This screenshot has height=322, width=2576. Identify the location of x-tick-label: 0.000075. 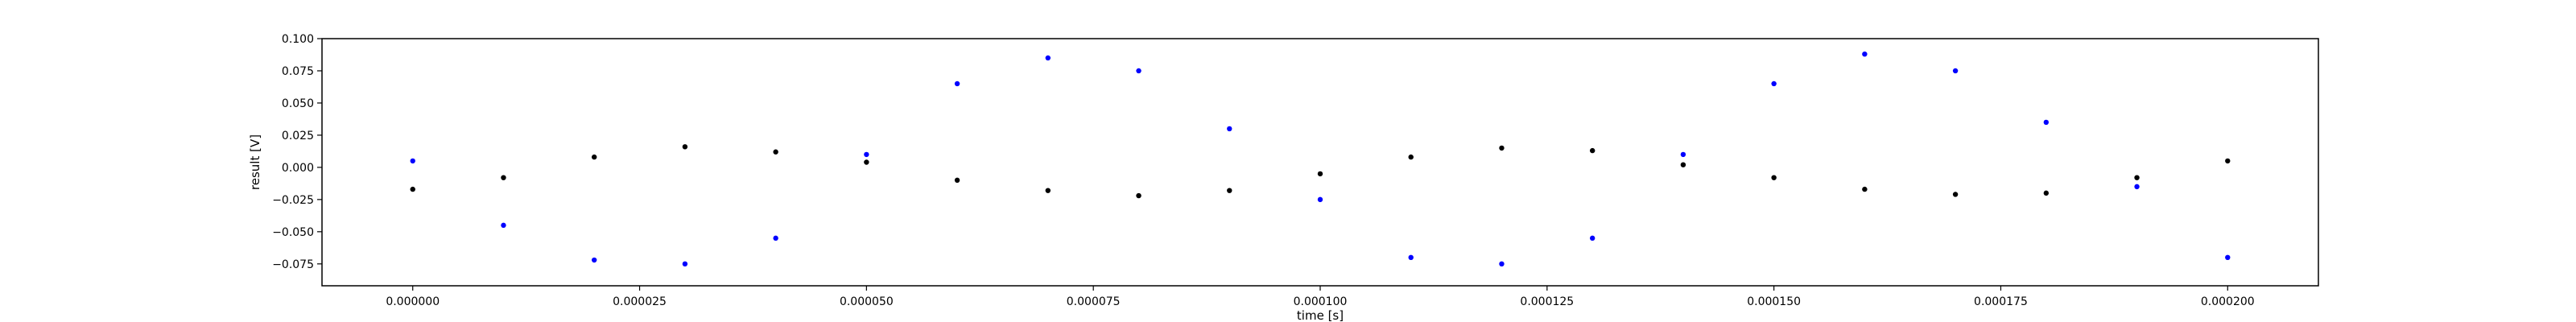
(1094, 301).